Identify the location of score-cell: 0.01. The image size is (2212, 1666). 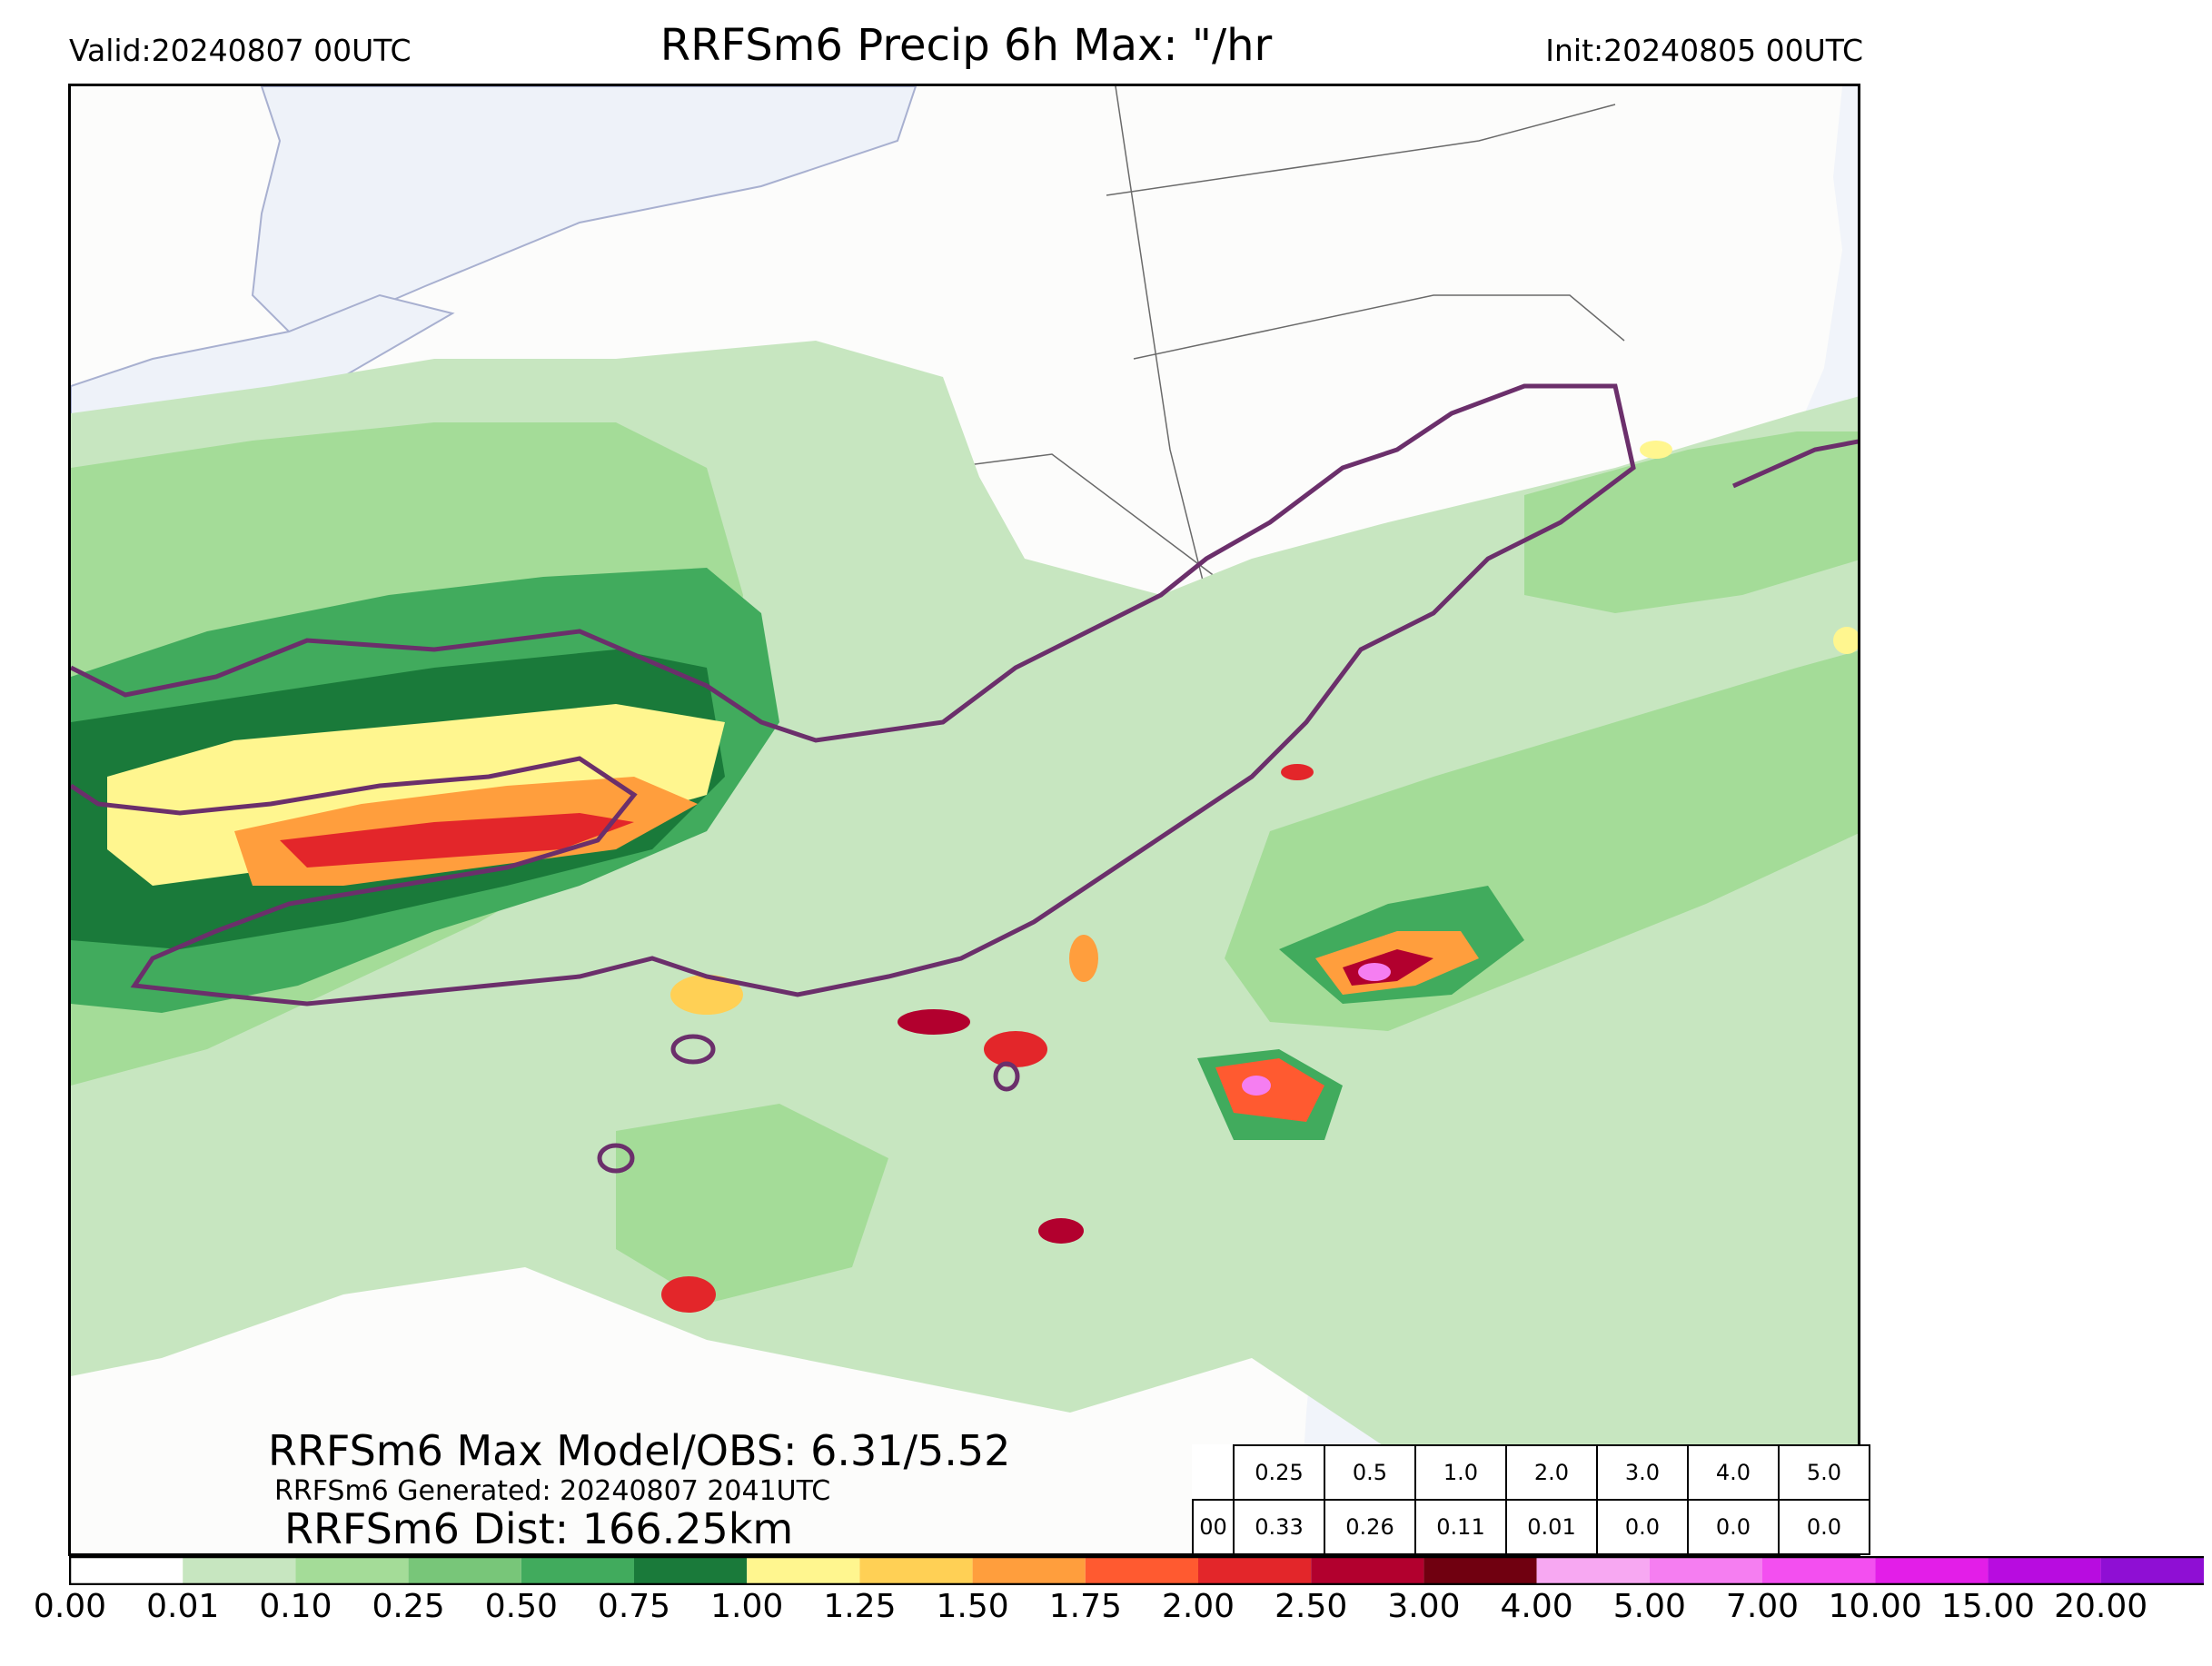
(1551, 1527).